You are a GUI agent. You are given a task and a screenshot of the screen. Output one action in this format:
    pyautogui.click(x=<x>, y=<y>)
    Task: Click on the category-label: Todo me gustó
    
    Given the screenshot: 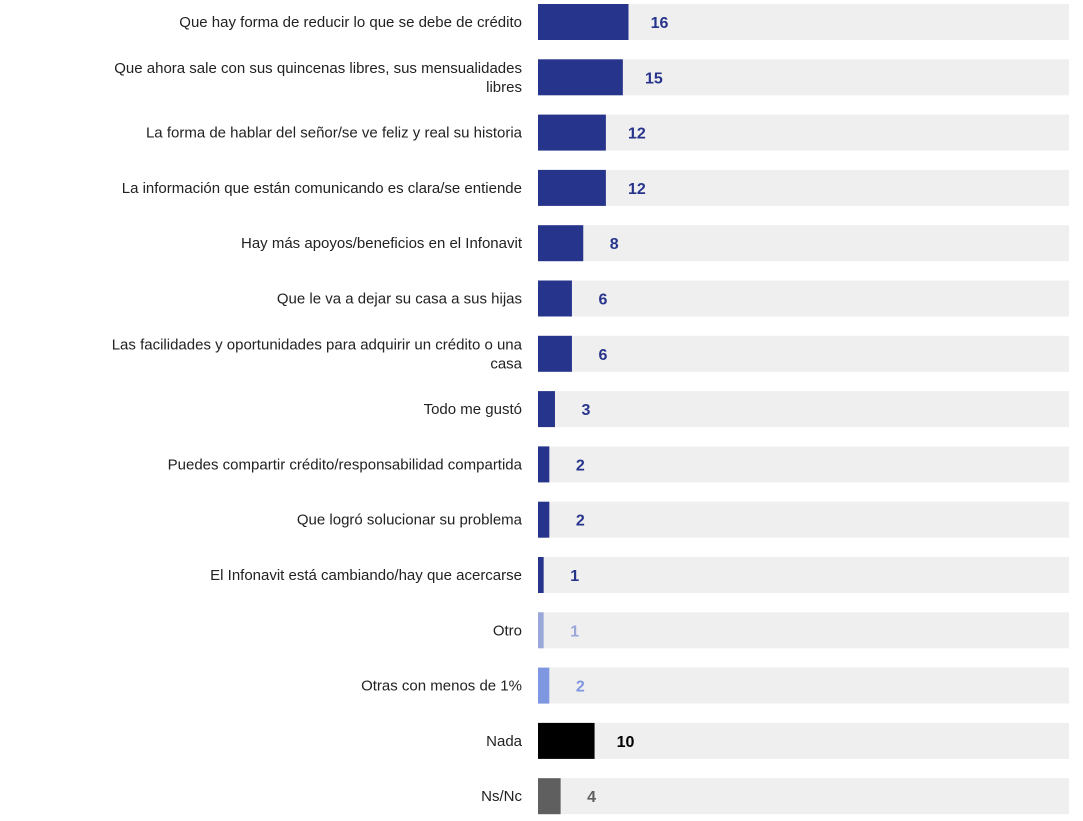 What is the action you would take?
    pyautogui.click(x=473, y=409)
    